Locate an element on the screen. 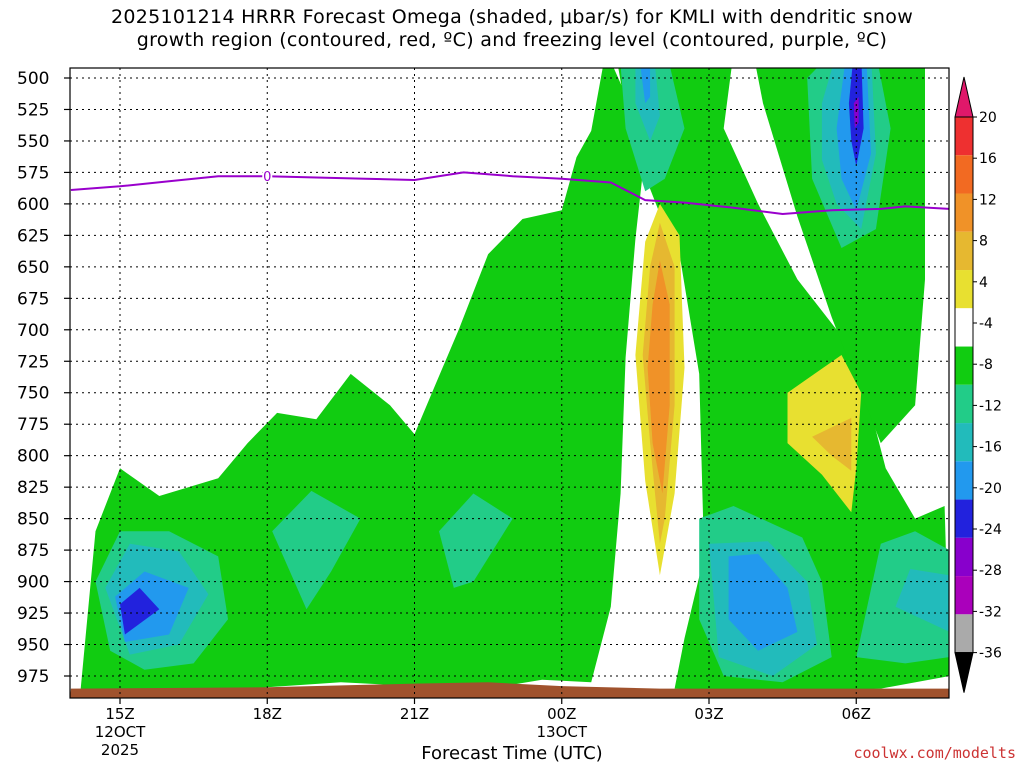 The image size is (1024, 768). x-tick-sublabel-00Z: 13OCT is located at coordinates (561, 732).